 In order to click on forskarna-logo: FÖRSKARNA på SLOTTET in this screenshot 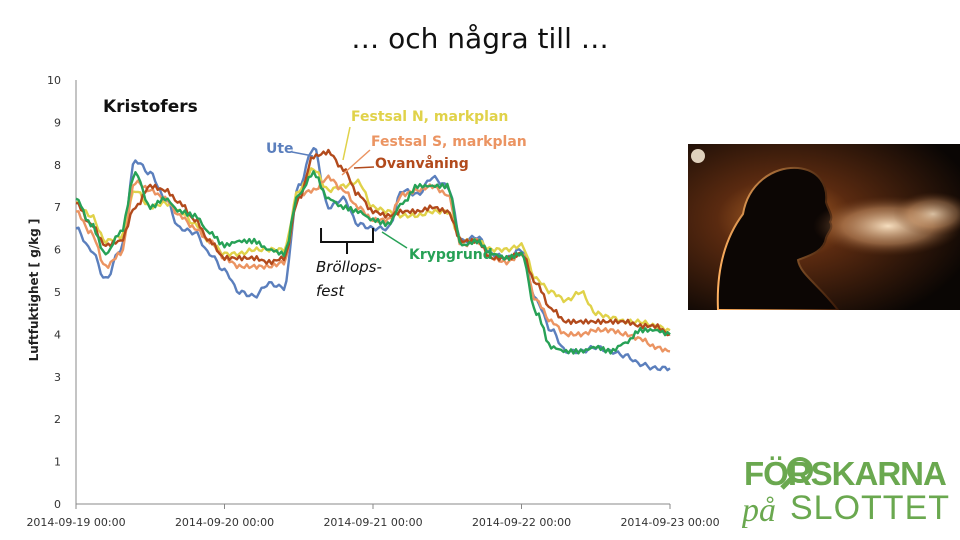, I will do `click(846, 492)`.